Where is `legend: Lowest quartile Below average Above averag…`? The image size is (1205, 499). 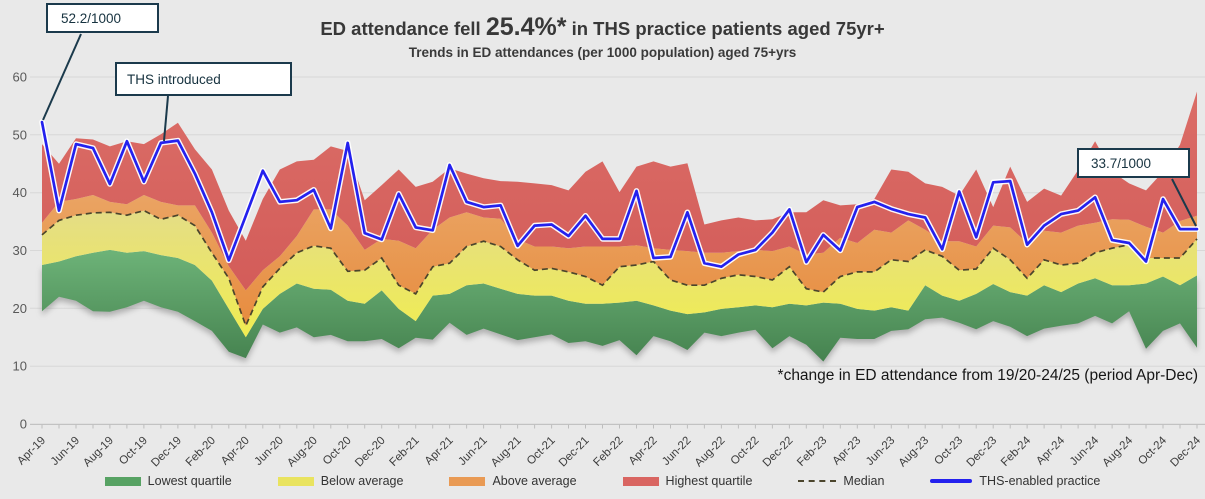
legend: Lowest quartile Below average Above averag… is located at coordinates (602, 481).